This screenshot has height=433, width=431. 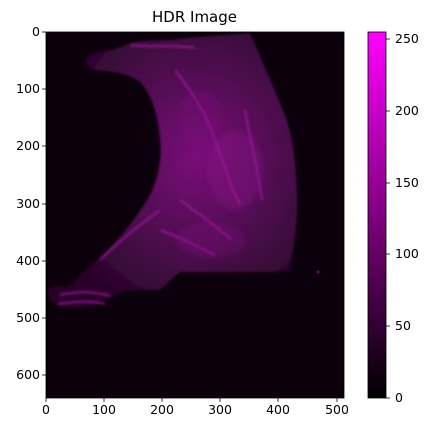 What do you see at coordinates (162, 409) in the screenshot?
I see `x-tick-label: 200` at bounding box center [162, 409].